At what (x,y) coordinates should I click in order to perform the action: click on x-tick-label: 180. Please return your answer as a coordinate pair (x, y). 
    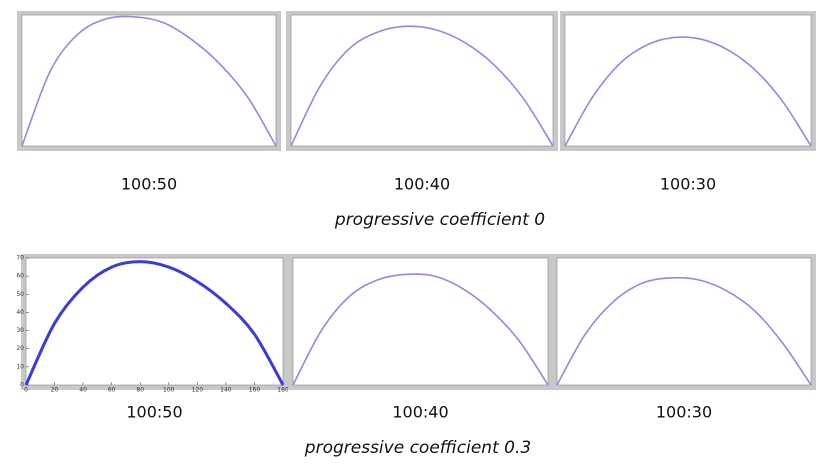
    Looking at the image, I should click on (283, 390).